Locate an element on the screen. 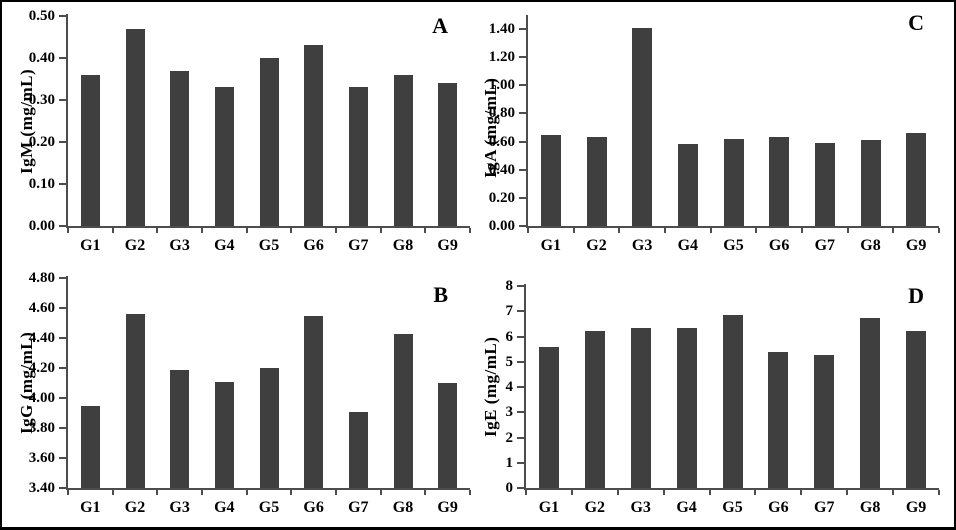 The height and width of the screenshot is (530, 956). panel-letter: C is located at coordinates (916, 22).